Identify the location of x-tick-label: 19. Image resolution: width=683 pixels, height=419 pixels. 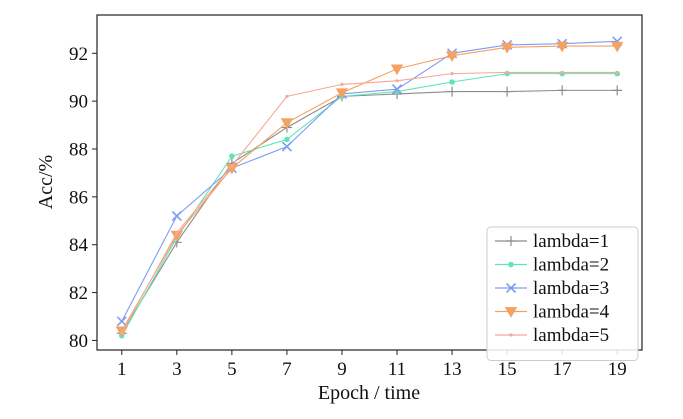
(617, 369).